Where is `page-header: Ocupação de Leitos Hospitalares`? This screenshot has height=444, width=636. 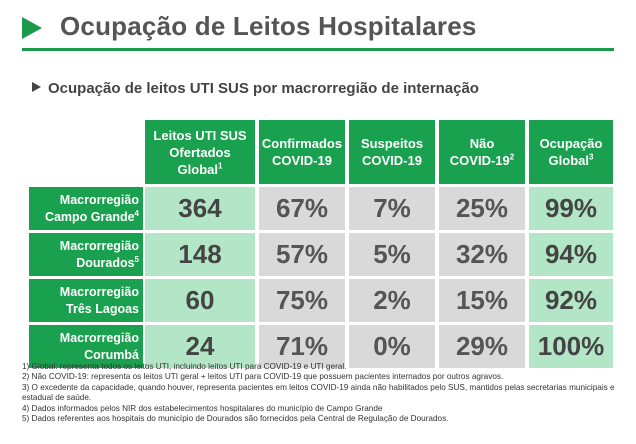 page-header: Ocupação de Leitos Hospitalares is located at coordinates (318, 29).